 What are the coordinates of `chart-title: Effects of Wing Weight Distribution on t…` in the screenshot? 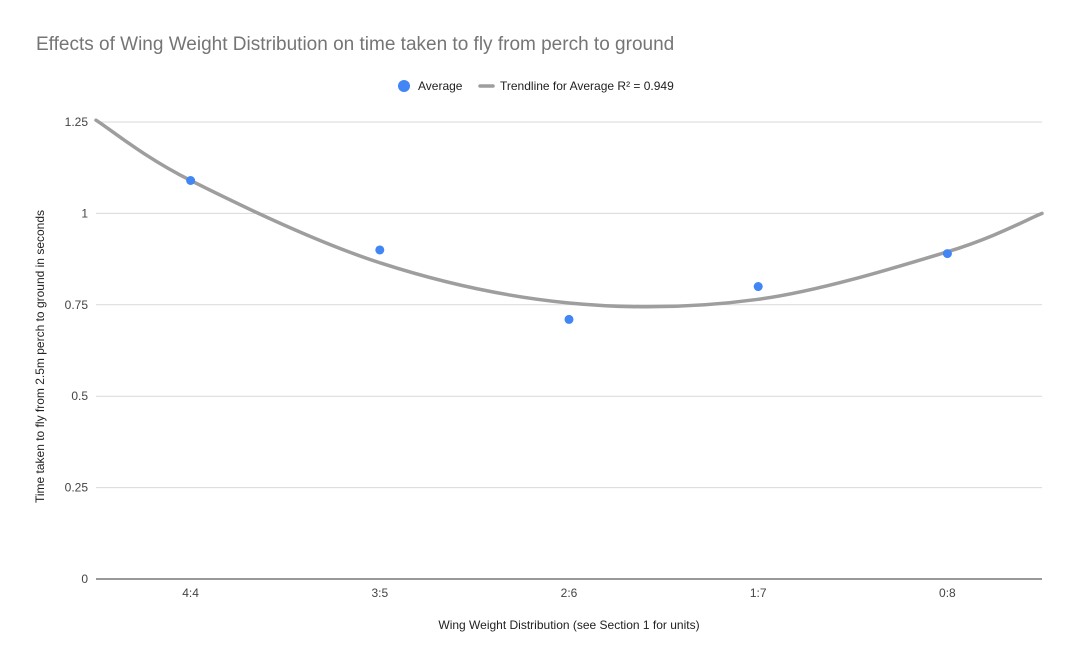 It's located at (355, 44).